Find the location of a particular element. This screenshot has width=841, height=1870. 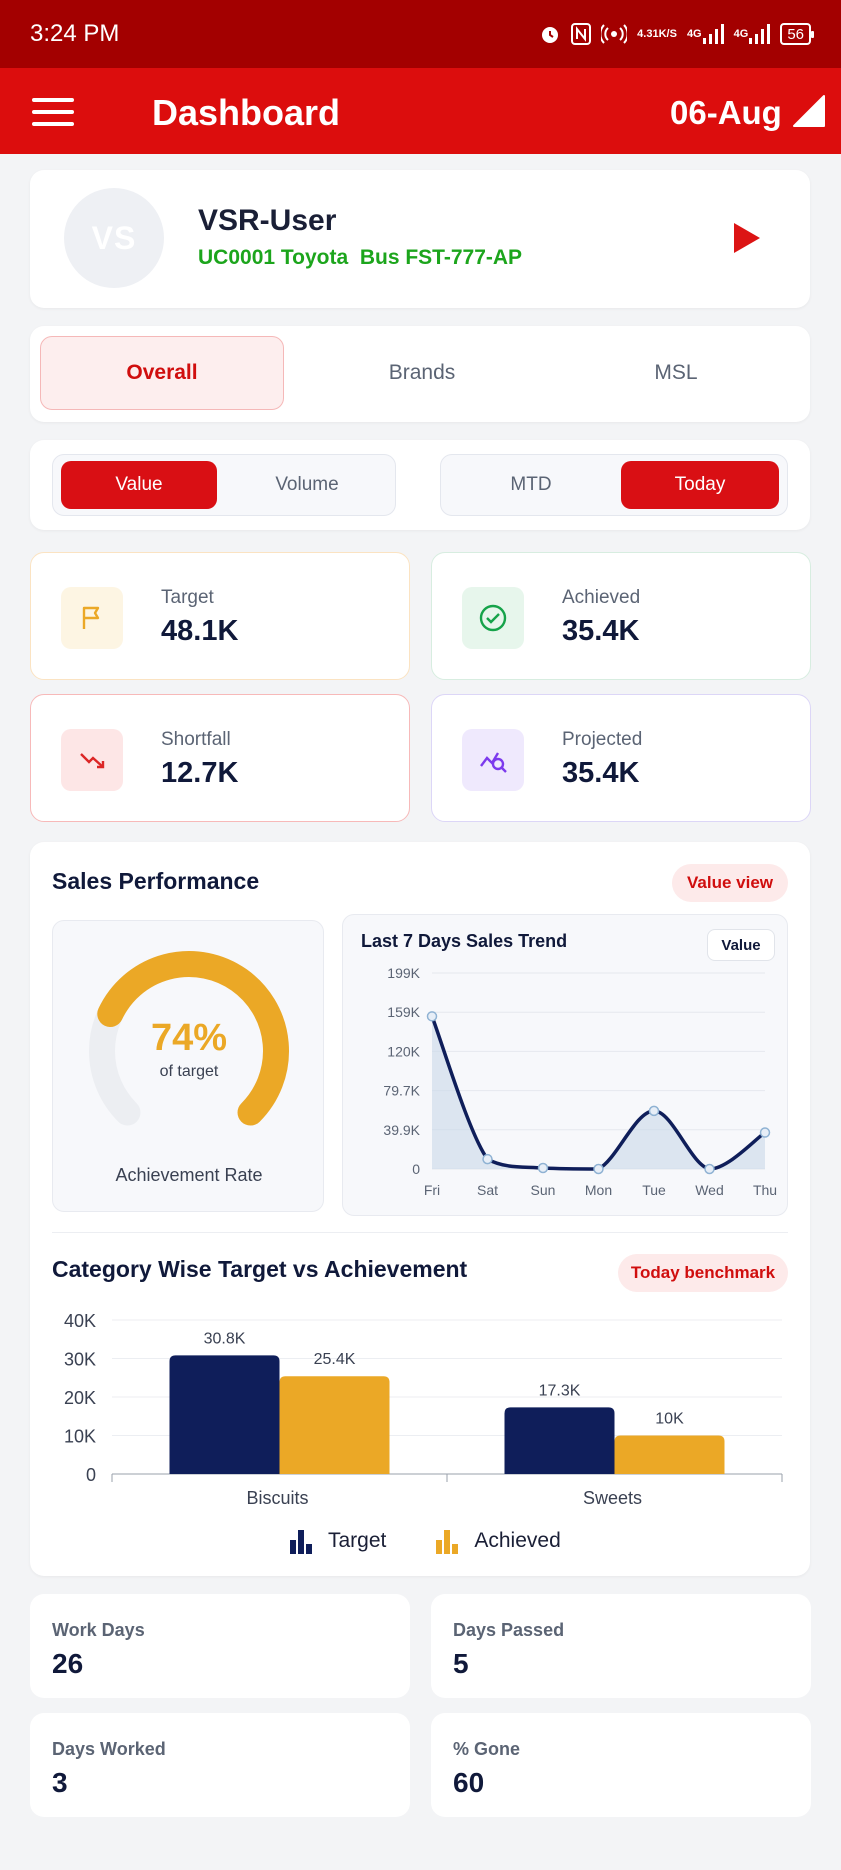

divider is located at coordinates (420, 1232).